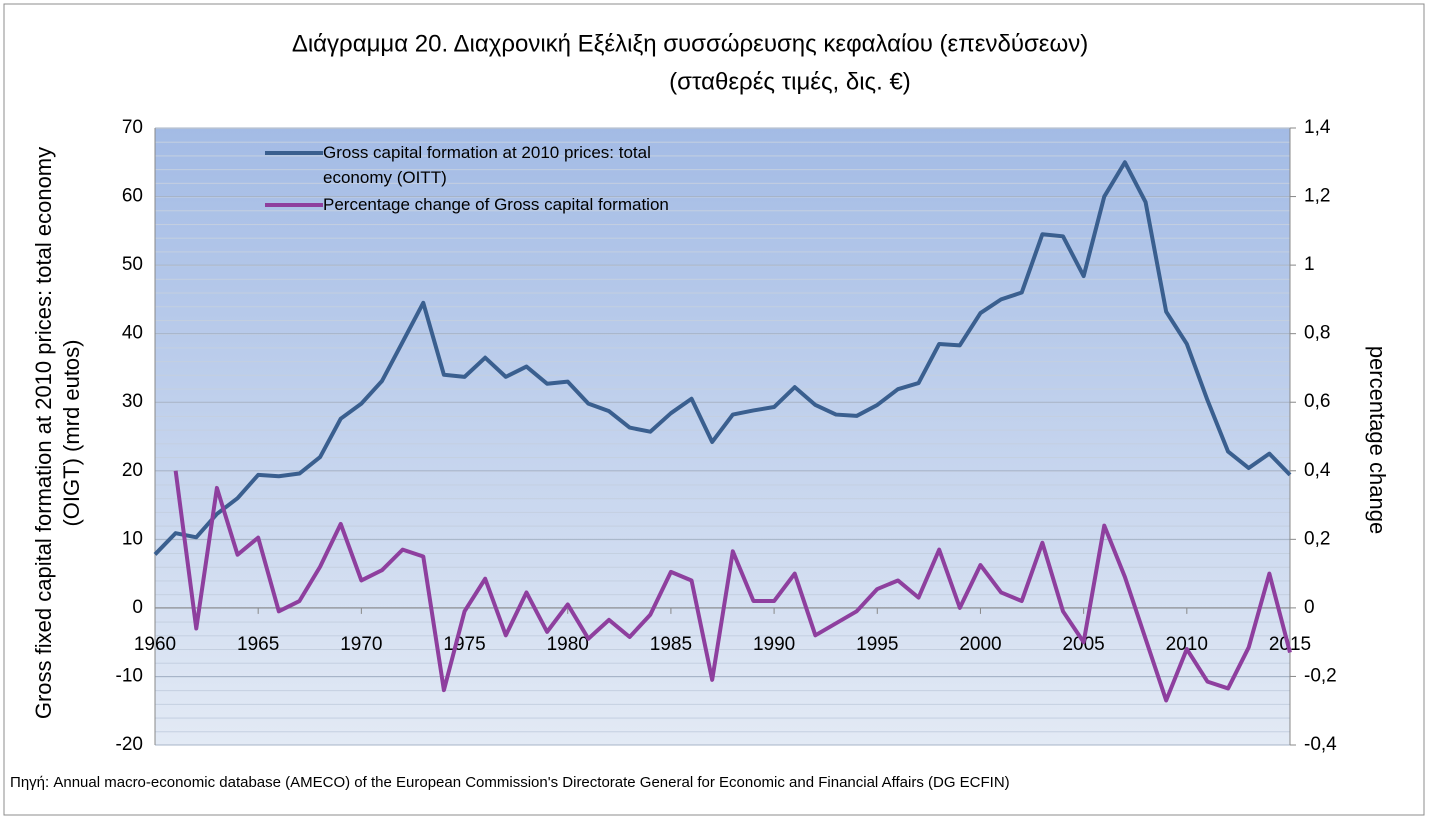  Describe the element at coordinates (132, 401) in the screenshot. I see `y-tick-label: 30` at that location.